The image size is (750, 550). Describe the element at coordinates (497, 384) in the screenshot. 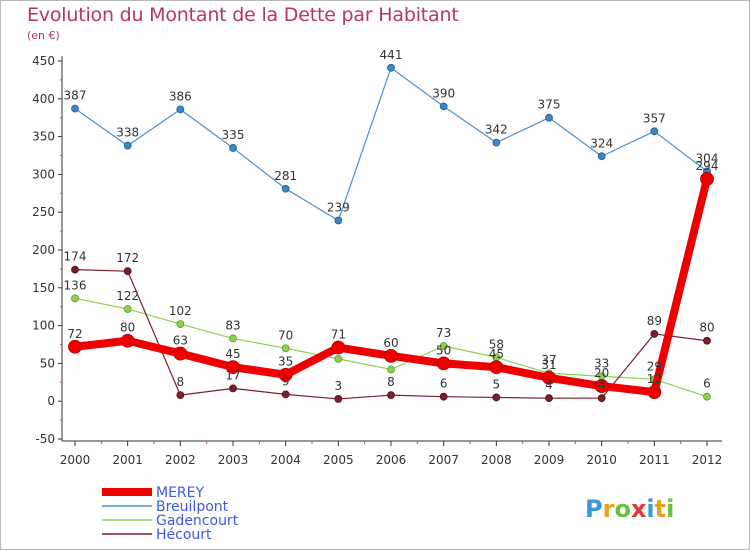

I see `data-label-hcourt: 5` at that location.